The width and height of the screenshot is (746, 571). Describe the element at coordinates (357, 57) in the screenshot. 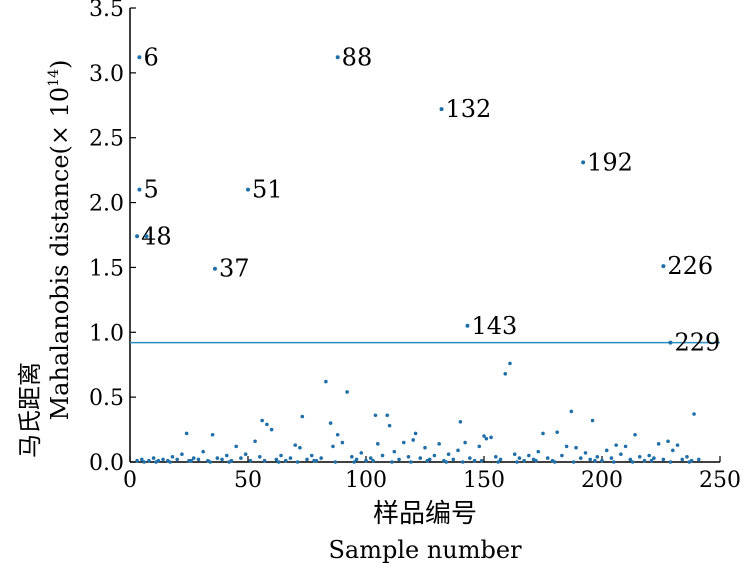

I see `outlier-label: 88` at that location.